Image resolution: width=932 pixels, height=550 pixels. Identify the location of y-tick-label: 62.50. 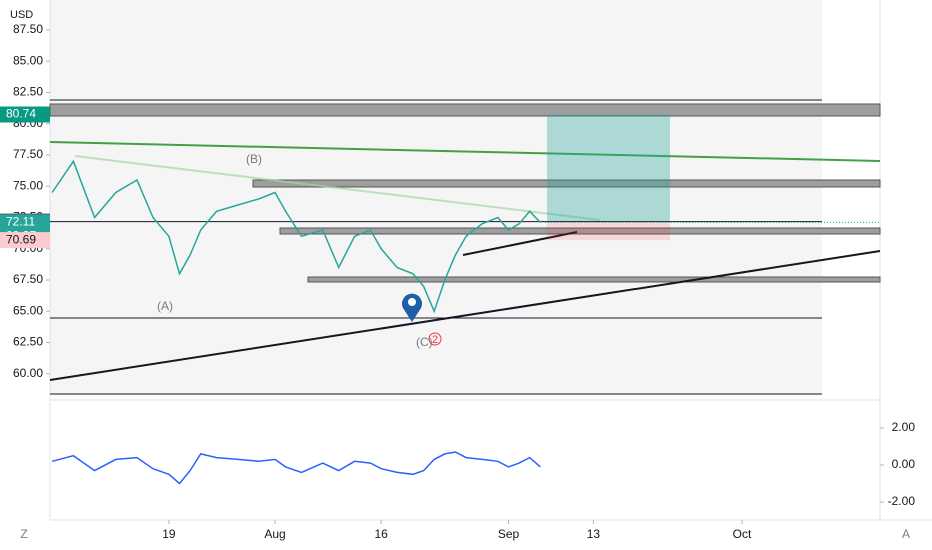
(28, 342).